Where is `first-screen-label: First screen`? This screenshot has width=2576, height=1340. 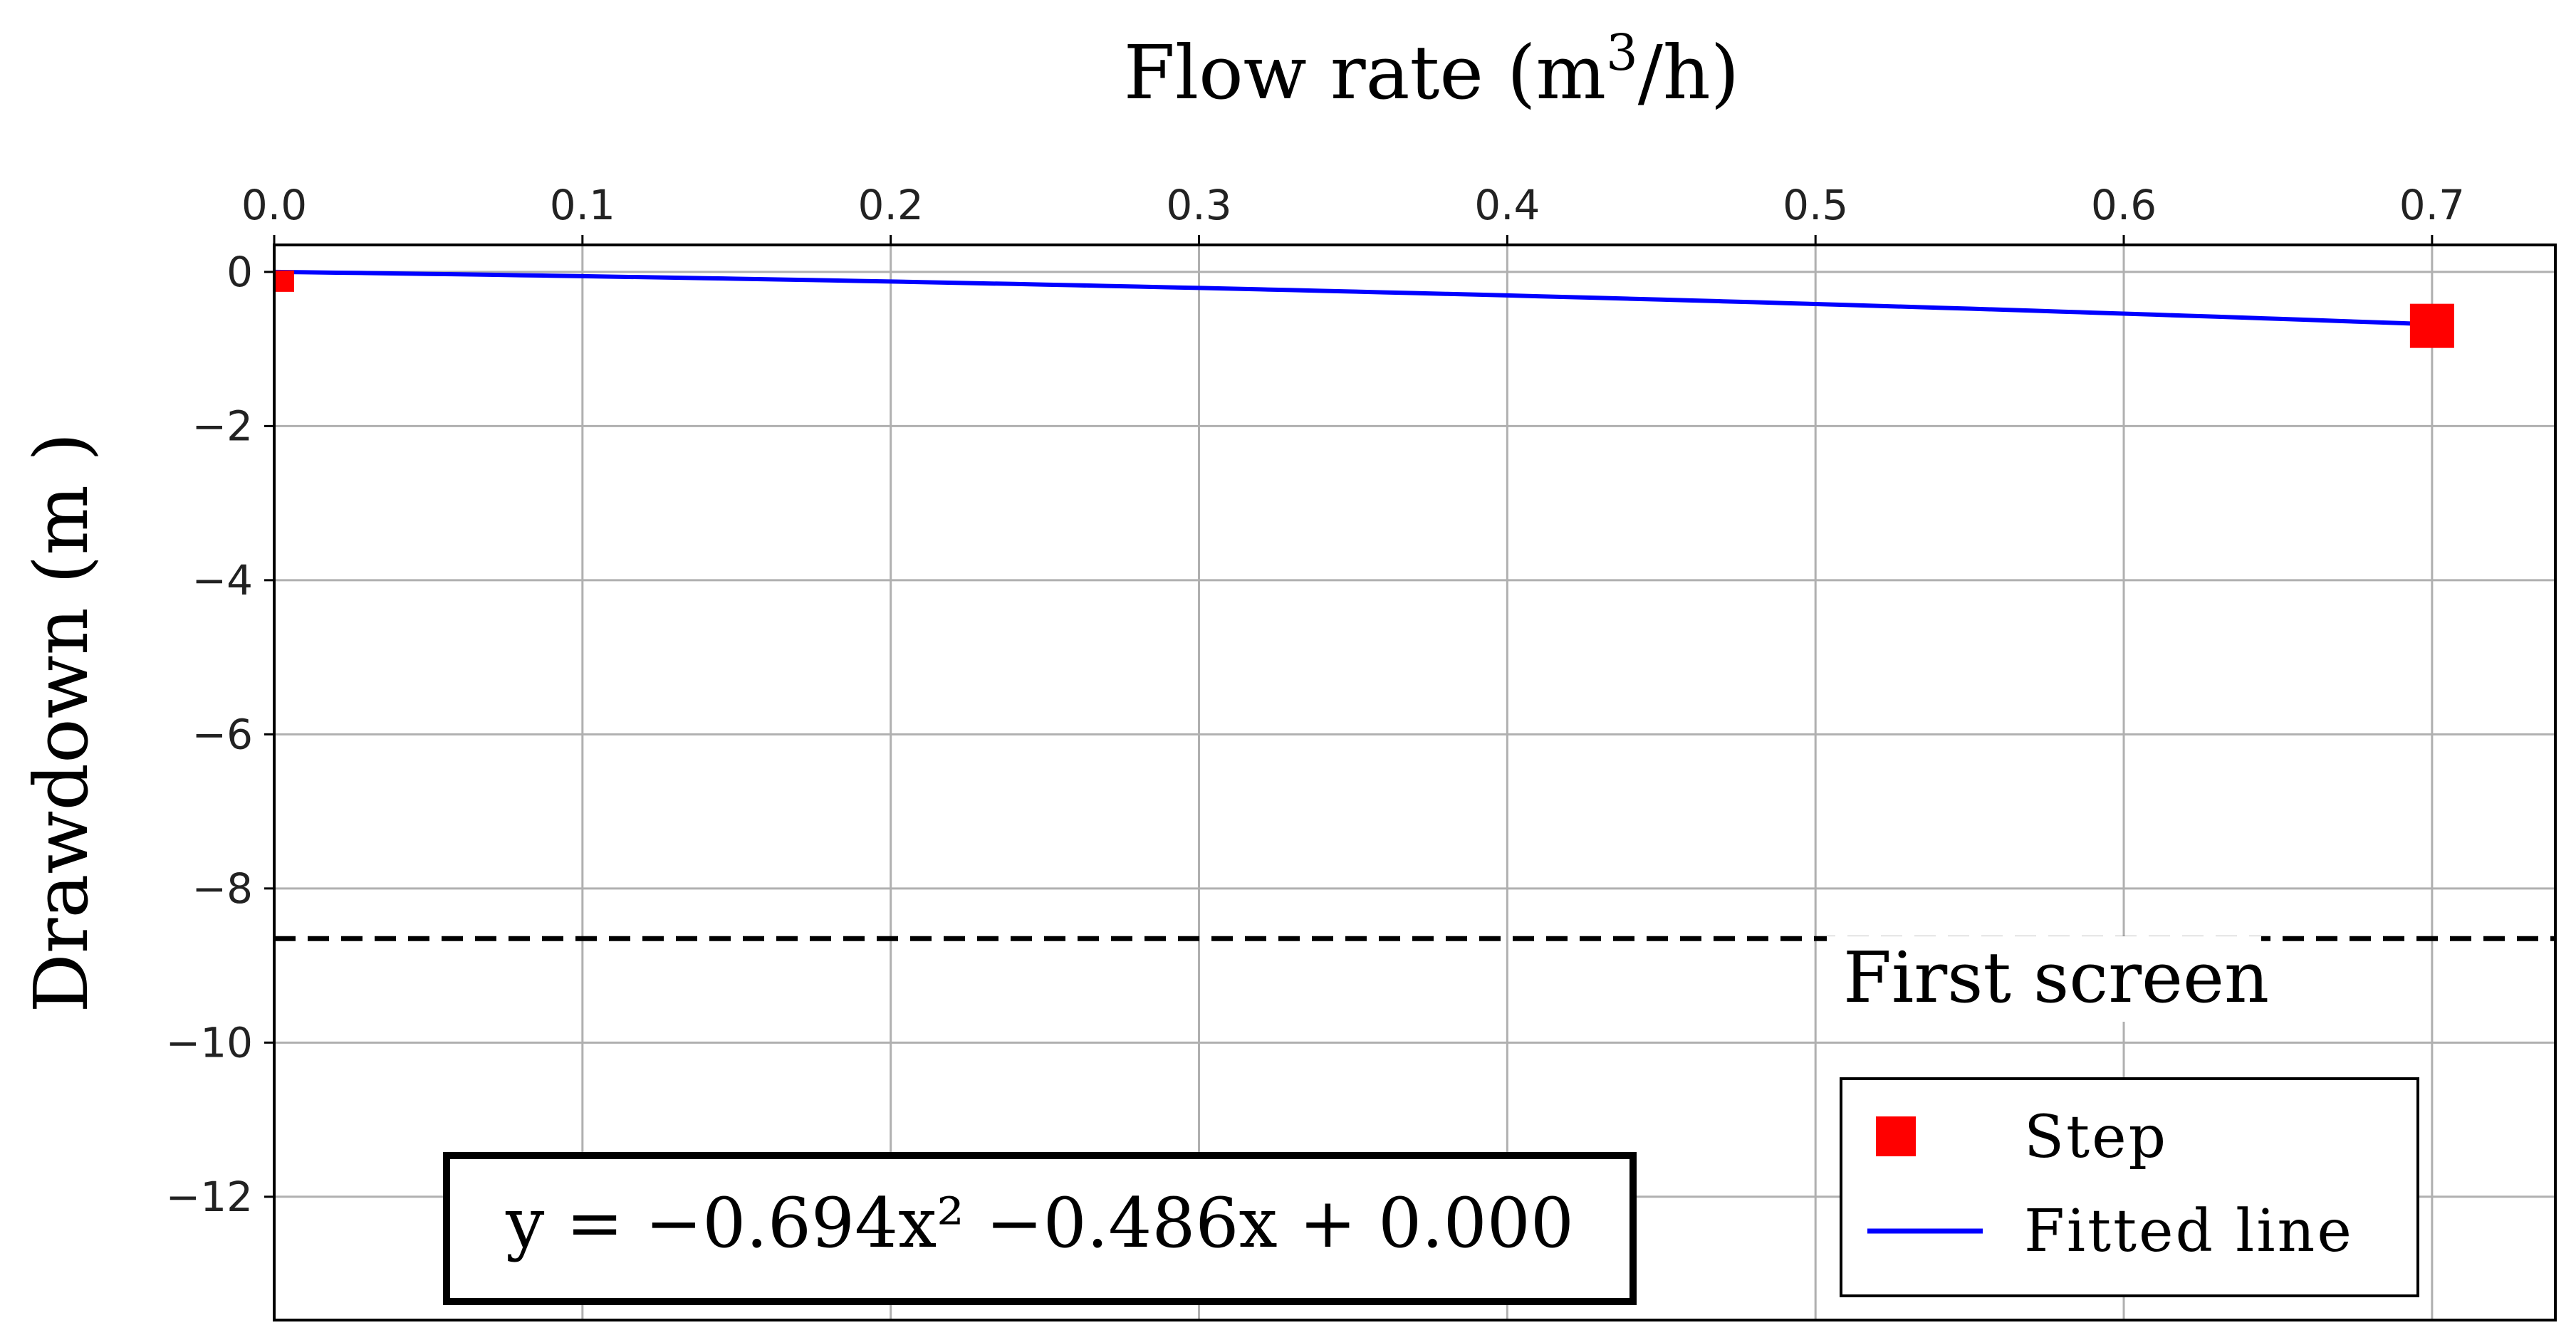 first-screen-label: First screen is located at coordinates (2056, 978).